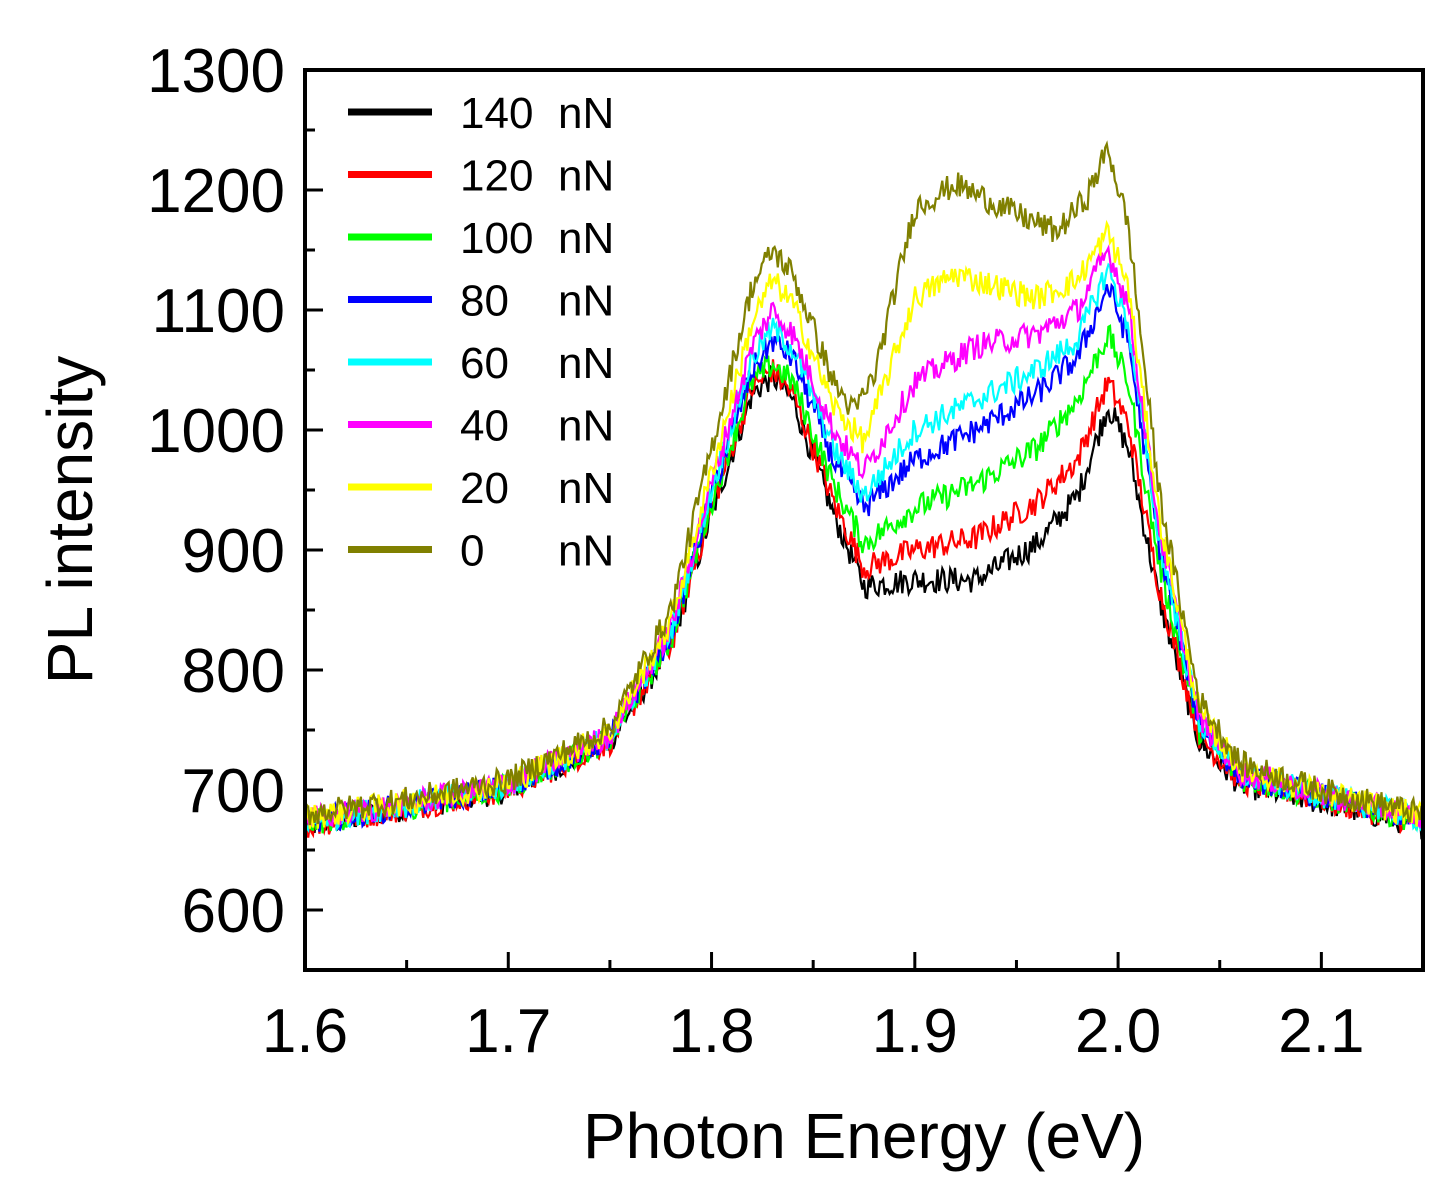 The image size is (1455, 1200). What do you see at coordinates (233, 671) in the screenshot?
I see `y-tick-label: 800` at bounding box center [233, 671].